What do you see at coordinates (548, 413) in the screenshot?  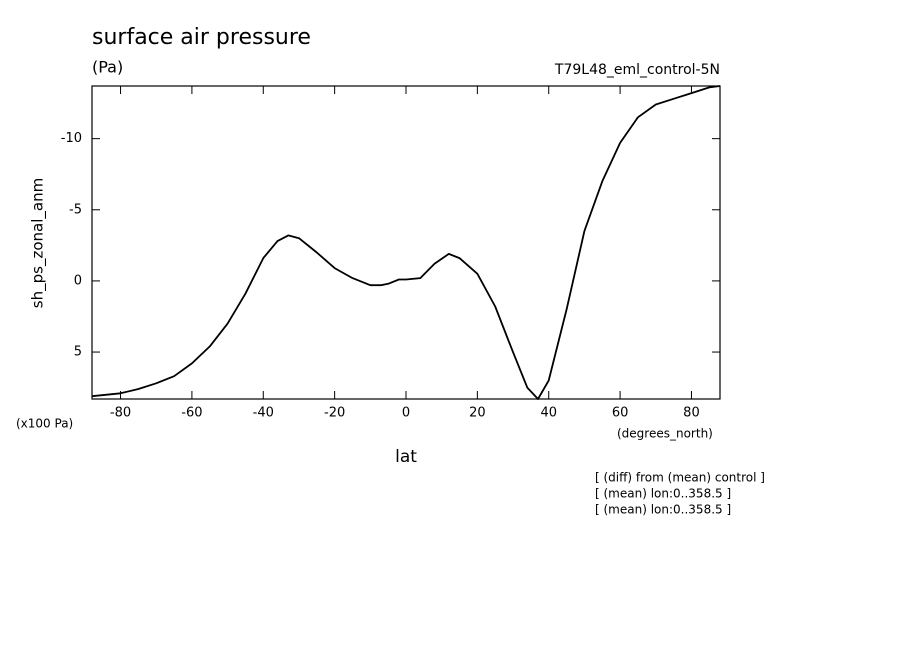 I see `x-tick-label: 40` at bounding box center [548, 413].